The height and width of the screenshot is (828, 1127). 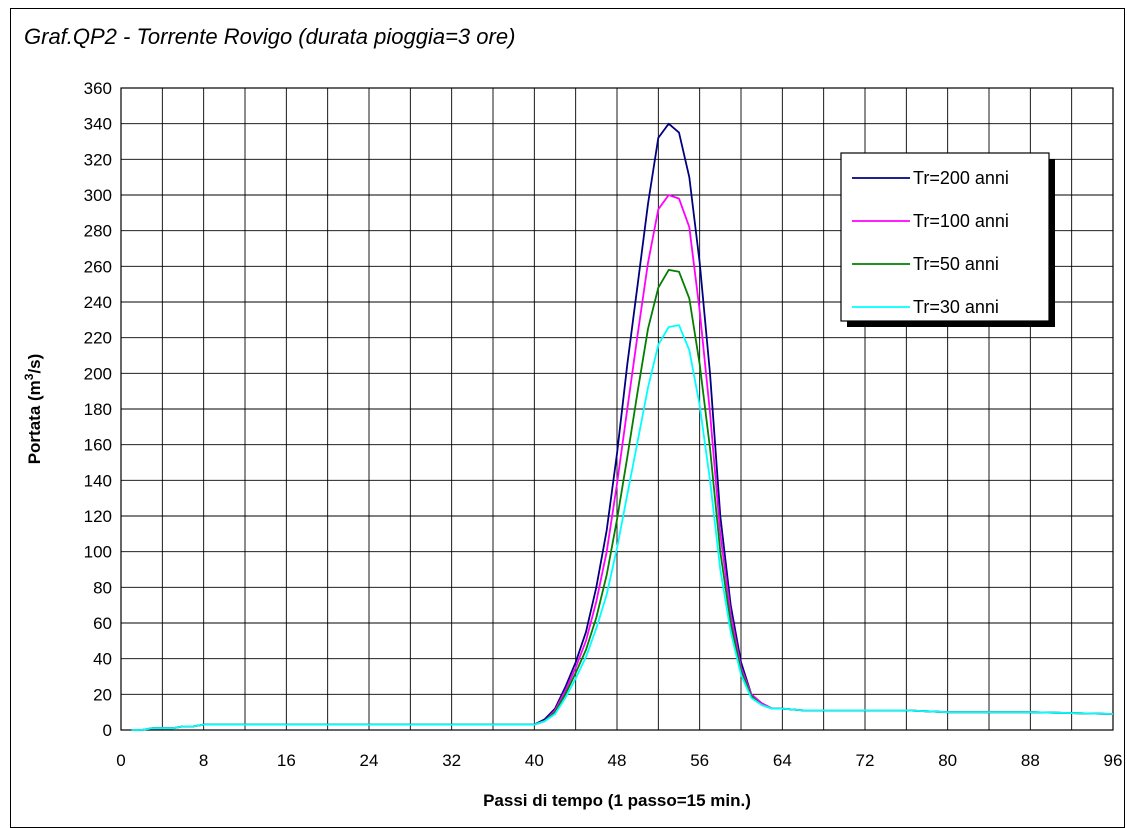 What do you see at coordinates (865, 760) in the screenshot?
I see `x-tick-label: 72` at bounding box center [865, 760].